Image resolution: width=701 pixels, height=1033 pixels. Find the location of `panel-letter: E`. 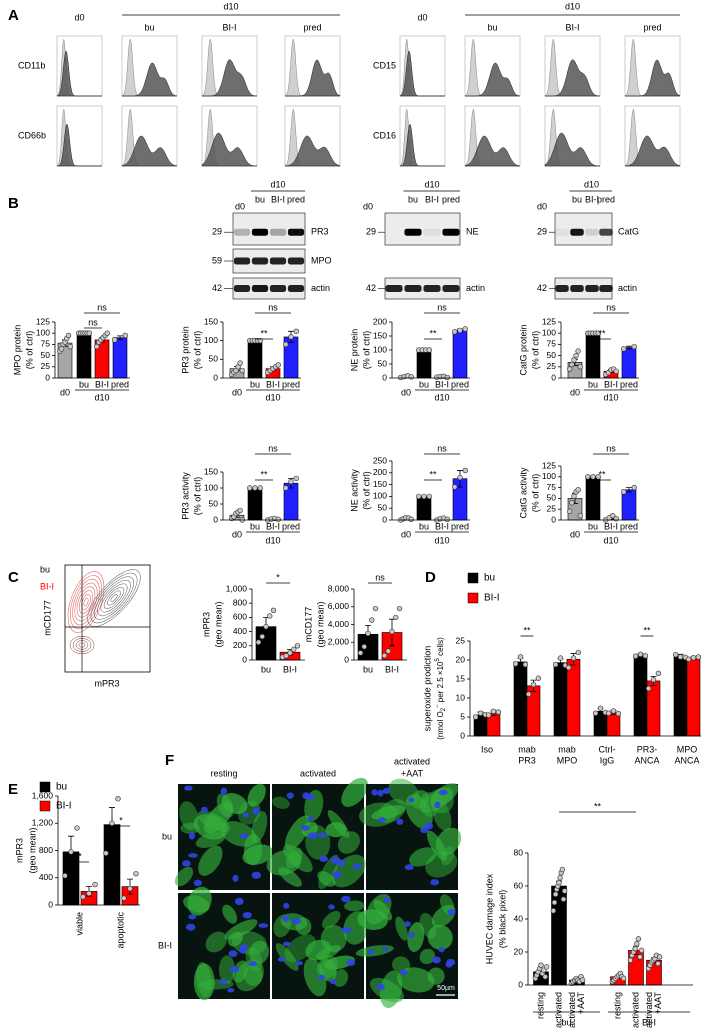

panel-letter: E is located at coordinates (13, 789).